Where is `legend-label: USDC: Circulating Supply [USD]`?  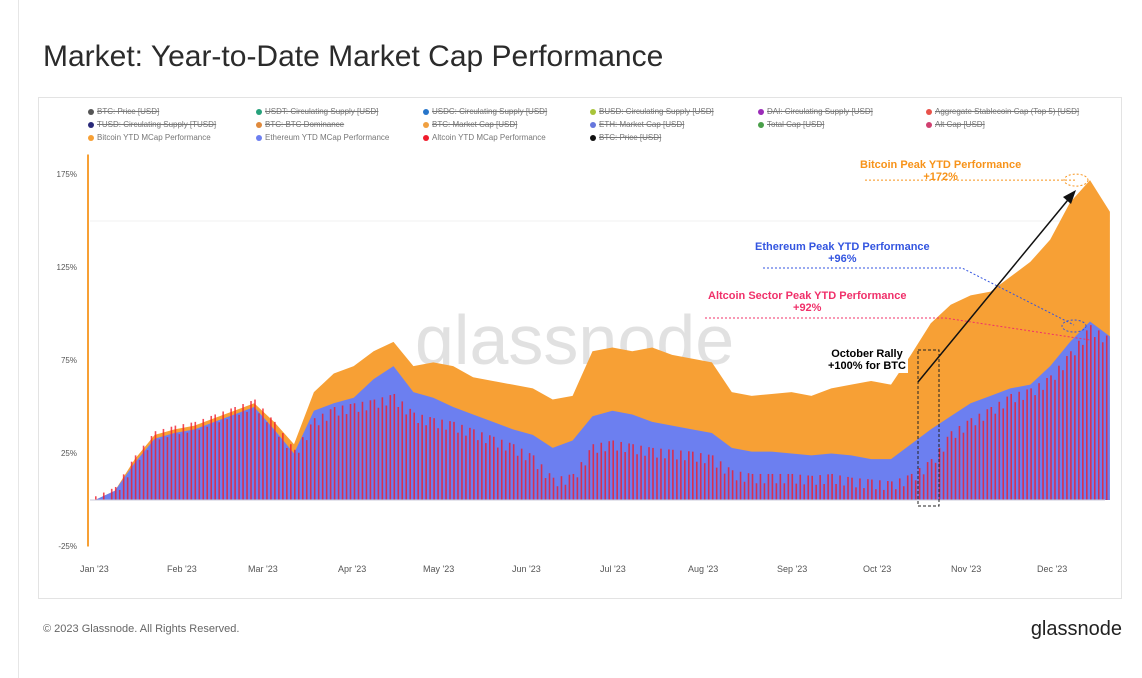 legend-label: USDC: Circulating Supply [USD] is located at coordinates (490, 111).